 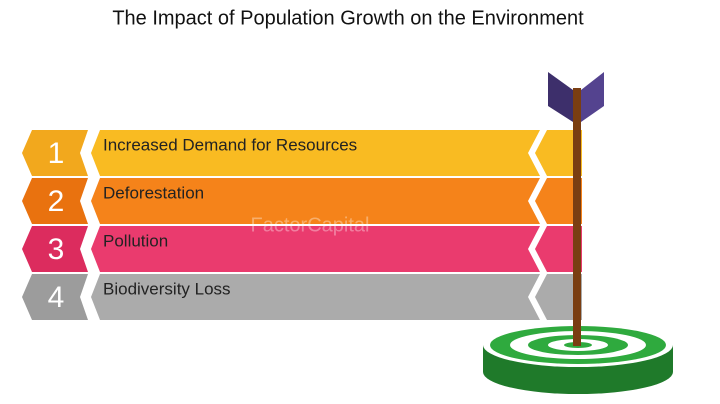 I want to click on item-label: Deforestation, so click(x=153, y=192).